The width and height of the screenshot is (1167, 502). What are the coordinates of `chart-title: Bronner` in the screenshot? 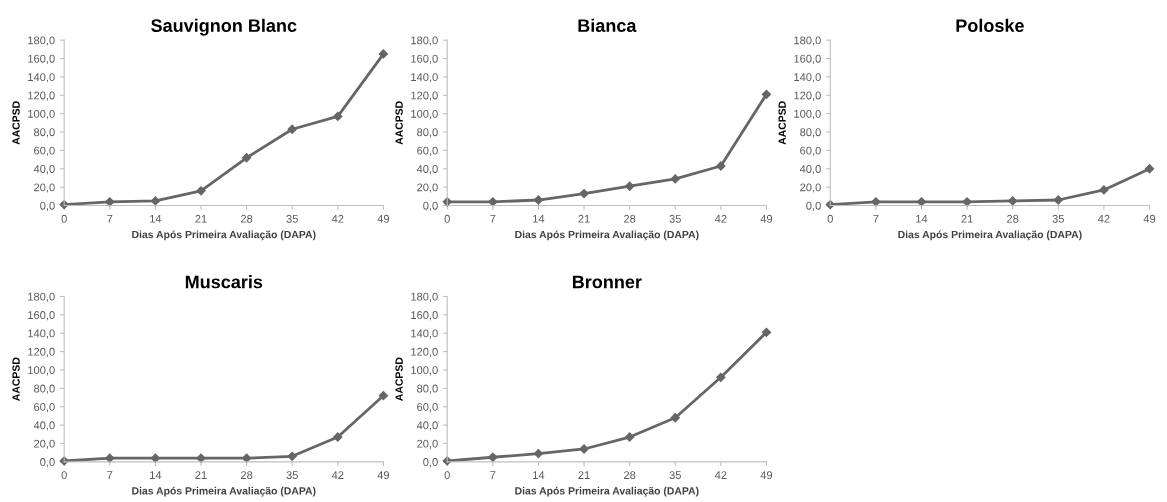 It's located at (607, 282).